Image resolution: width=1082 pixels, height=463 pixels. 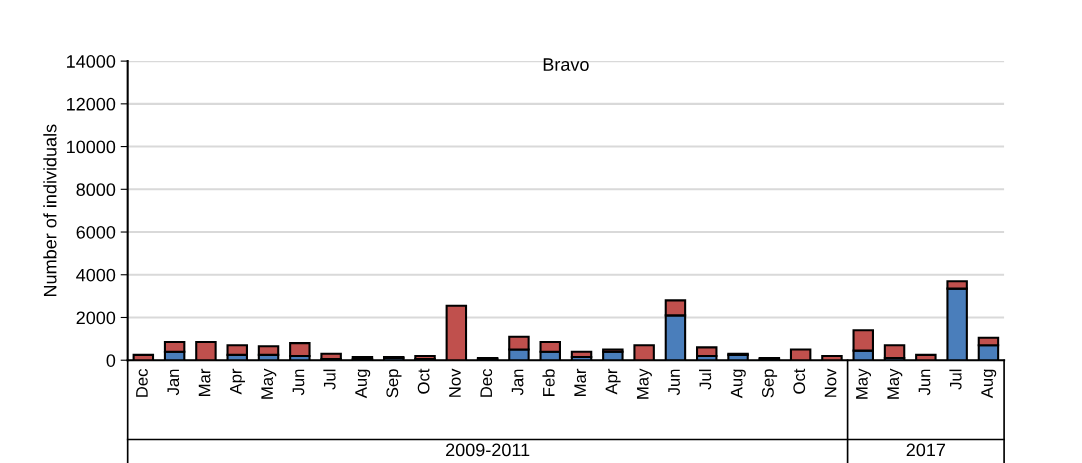 What do you see at coordinates (91, 147) in the screenshot?
I see `y-tick-label: 10000` at bounding box center [91, 147].